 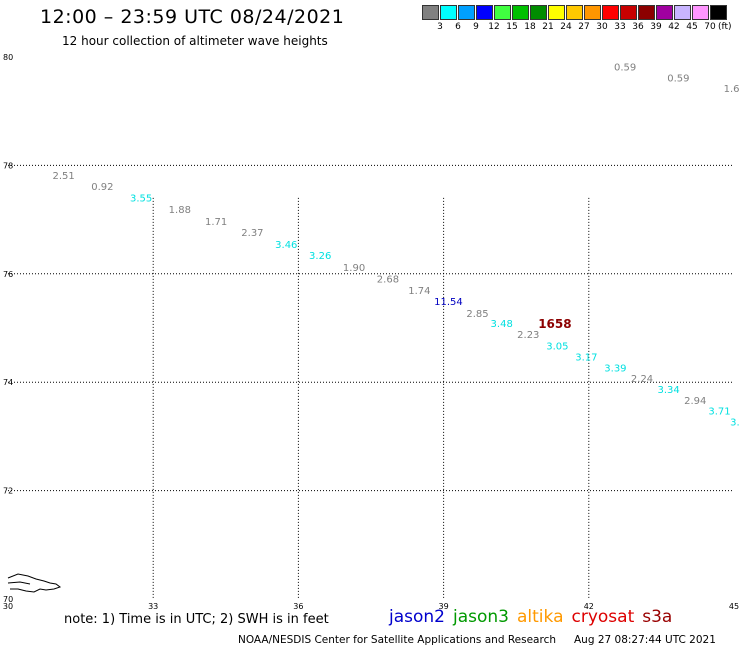 I want to click on legend-unit: (ft), so click(x=725, y=27).